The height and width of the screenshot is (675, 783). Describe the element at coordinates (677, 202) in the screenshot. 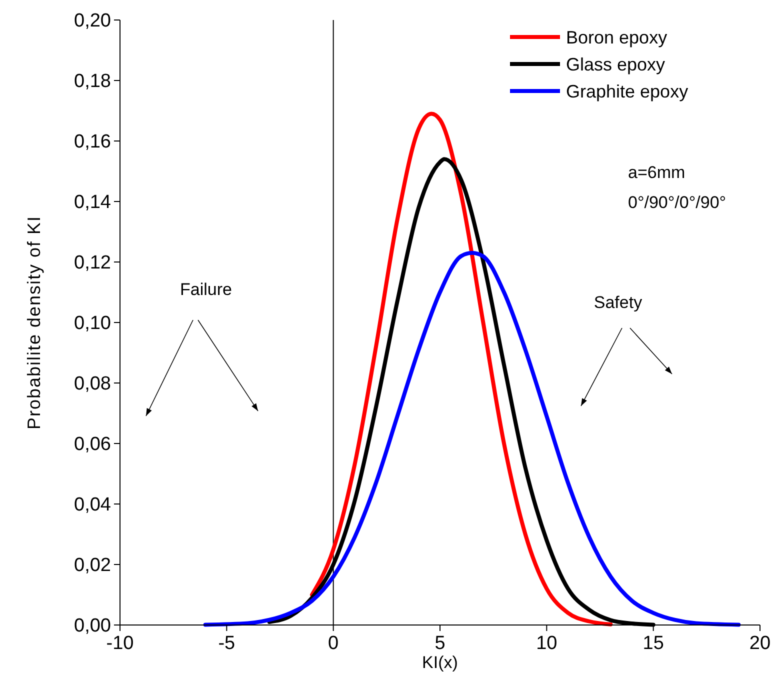

I see `annotation: 0°/90°/0°/90°` at that location.